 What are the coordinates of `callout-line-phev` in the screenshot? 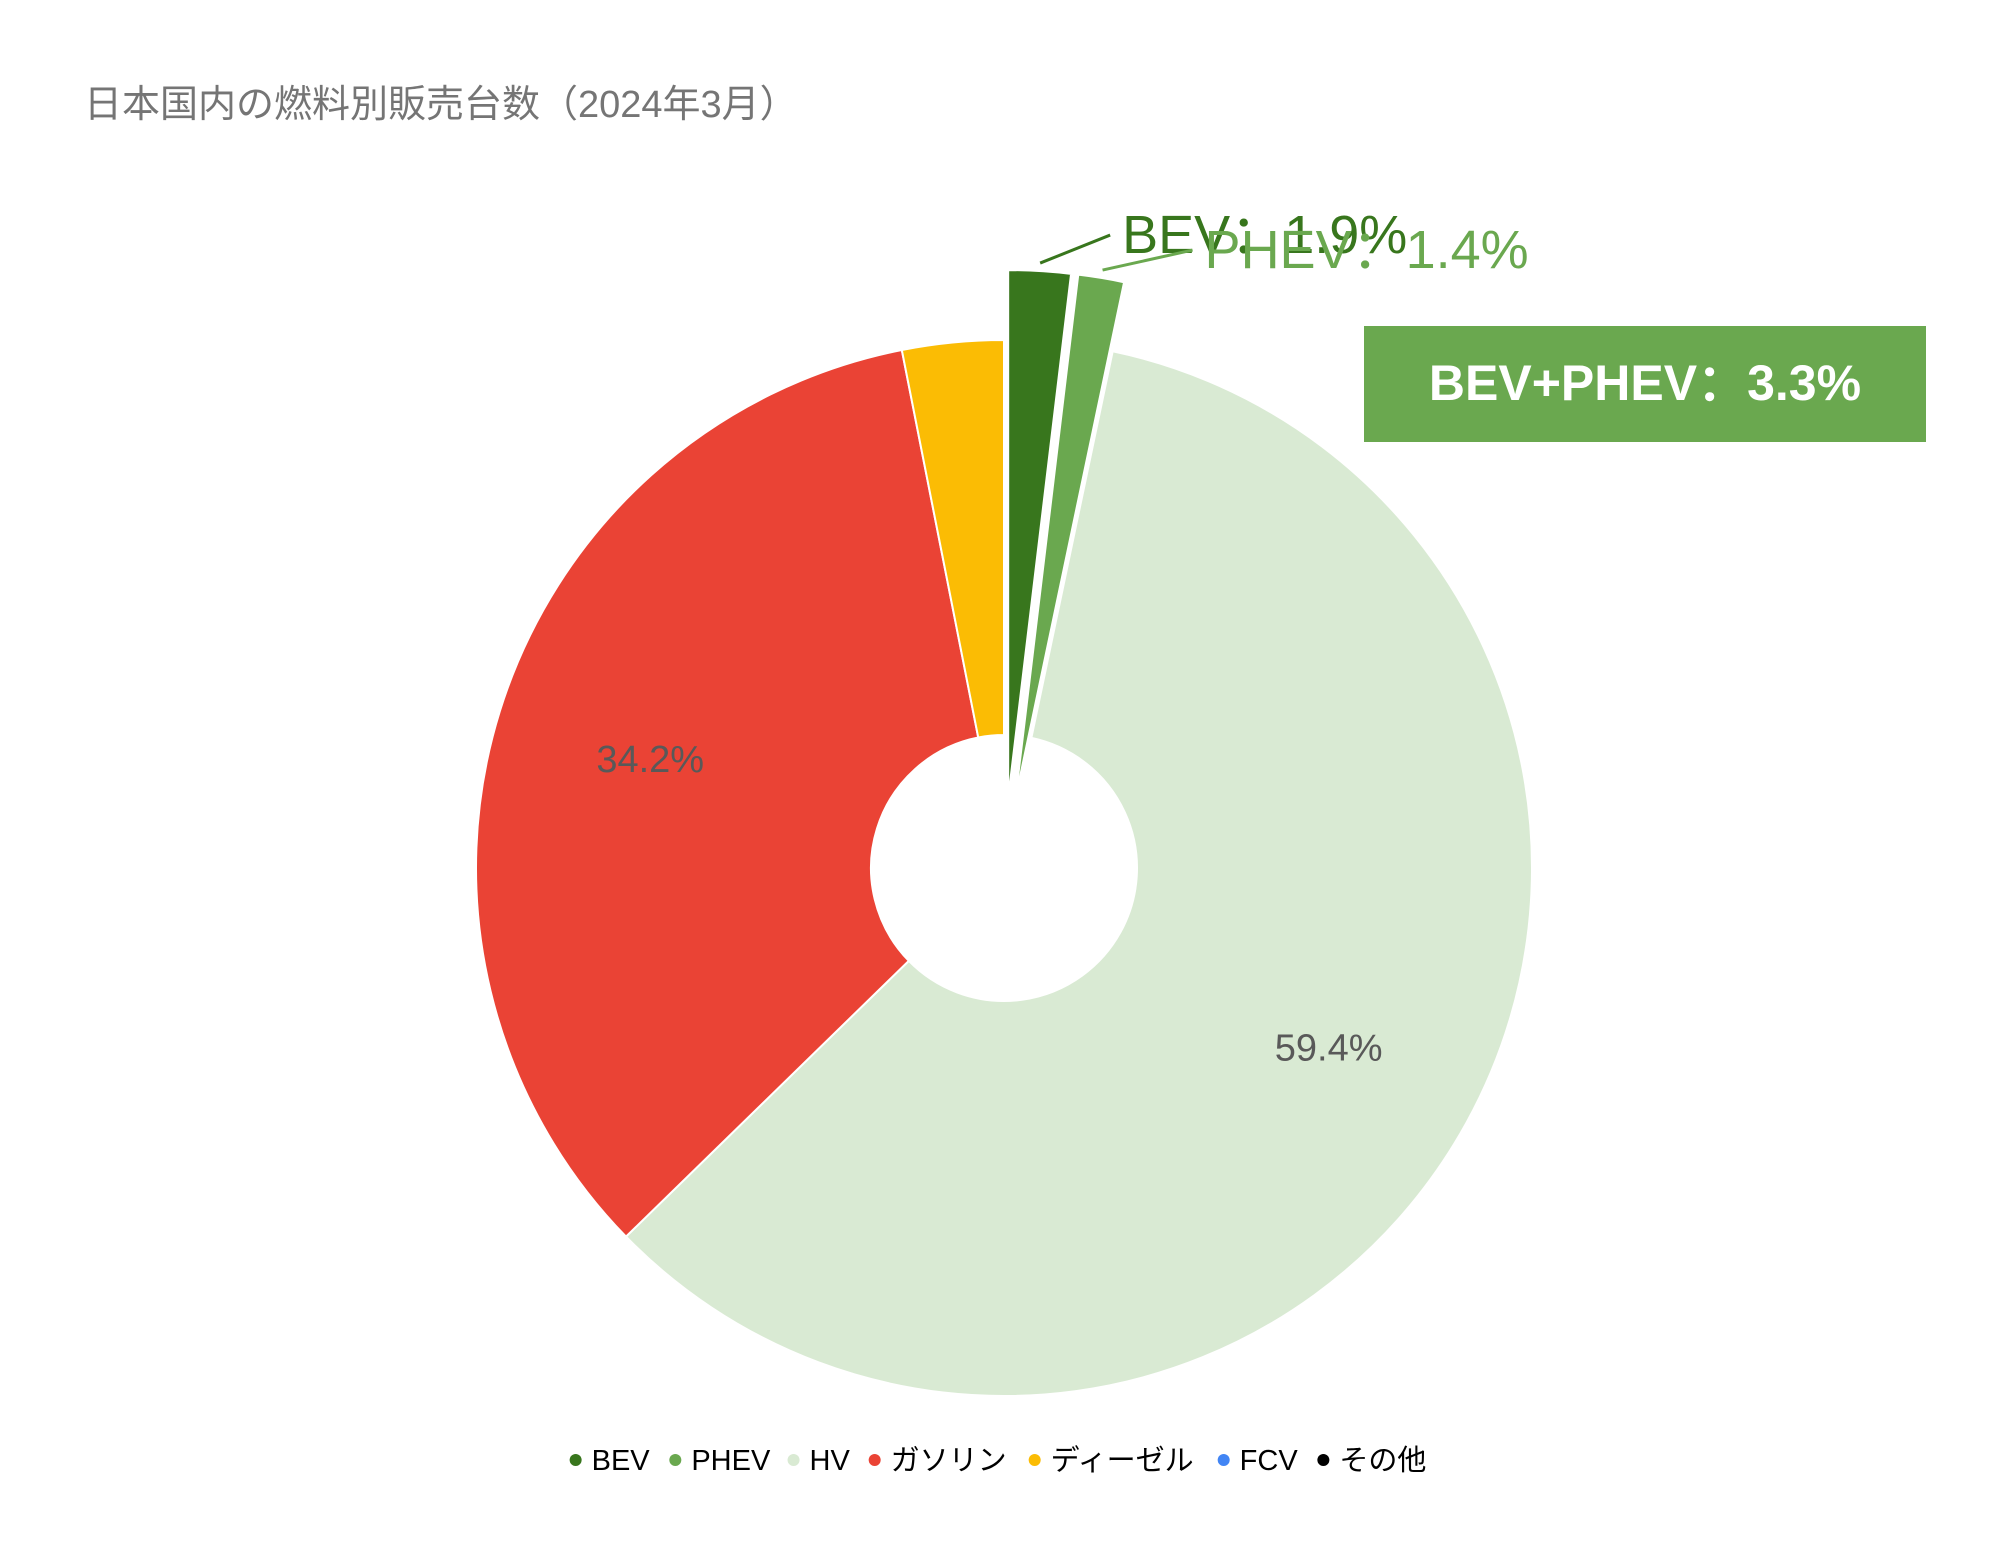 It's located at (1147, 260).